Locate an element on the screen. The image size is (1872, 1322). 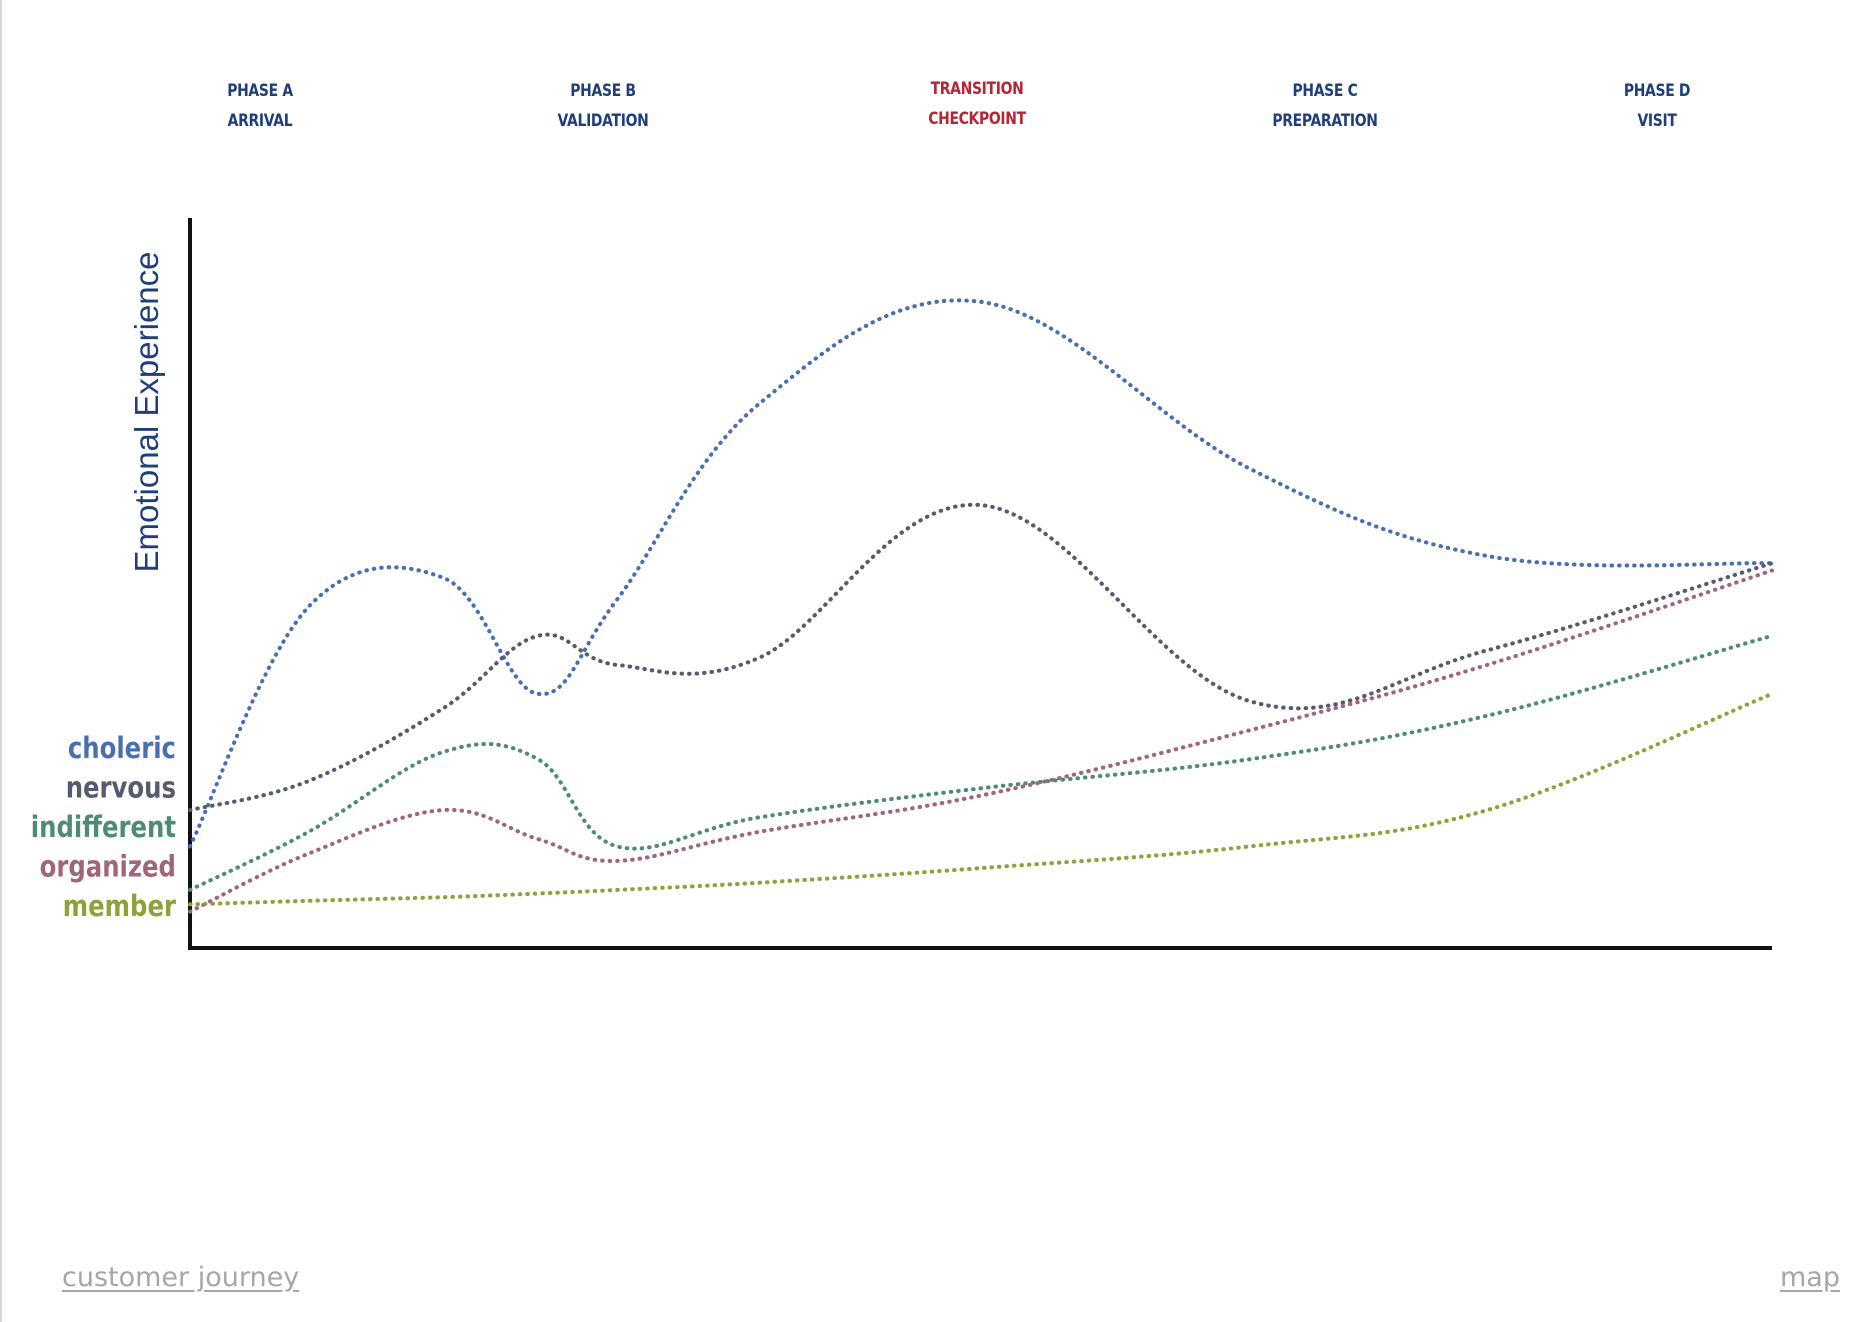
phase-header: PHASE C PREPARATION is located at coordinates (1325, 106).